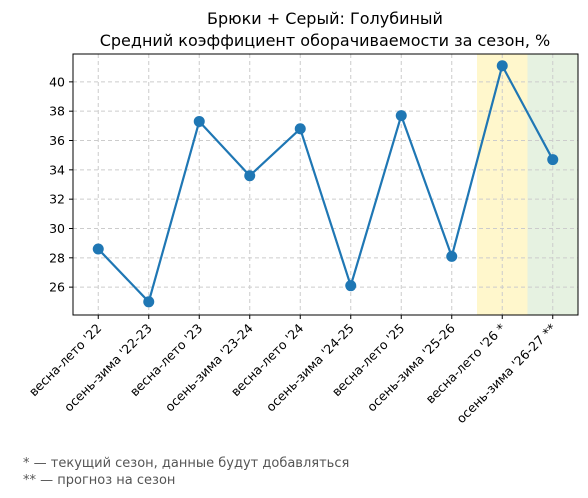 The height and width of the screenshot is (498, 588). What do you see at coordinates (325, 18) in the screenshot?
I see `chart-title: Брюки + Серый: Голубиный` at bounding box center [325, 18].